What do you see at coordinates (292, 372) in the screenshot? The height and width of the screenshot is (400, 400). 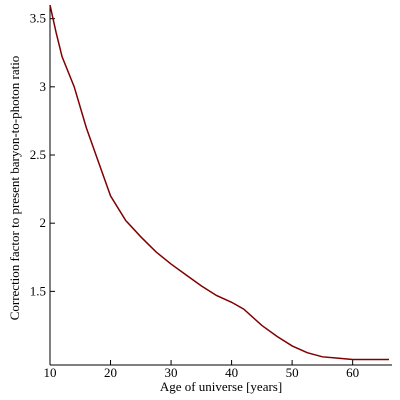 I see `x-tick-label: 50` at bounding box center [292, 372].